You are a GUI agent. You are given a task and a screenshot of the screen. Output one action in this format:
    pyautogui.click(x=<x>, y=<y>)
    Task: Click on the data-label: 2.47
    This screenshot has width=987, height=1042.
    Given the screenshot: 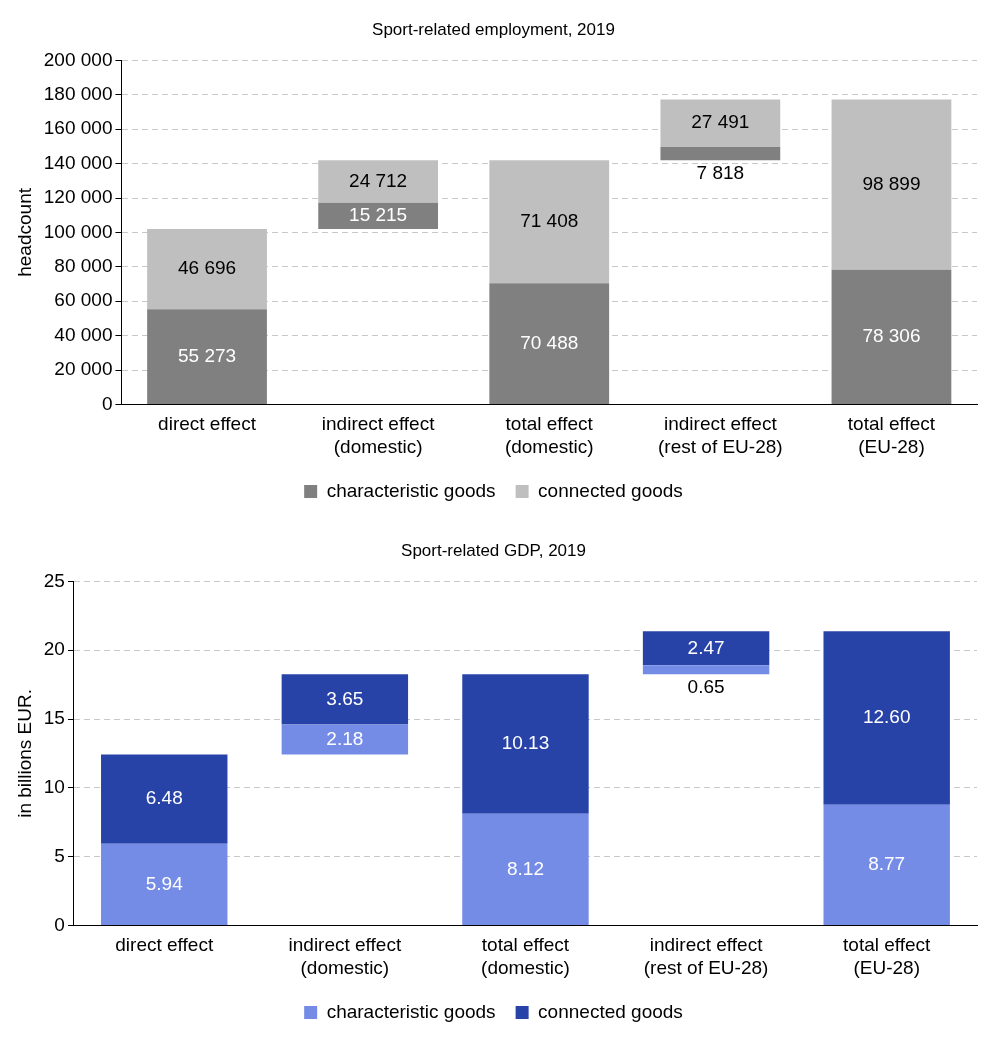 What is the action you would take?
    pyautogui.click(x=706, y=647)
    